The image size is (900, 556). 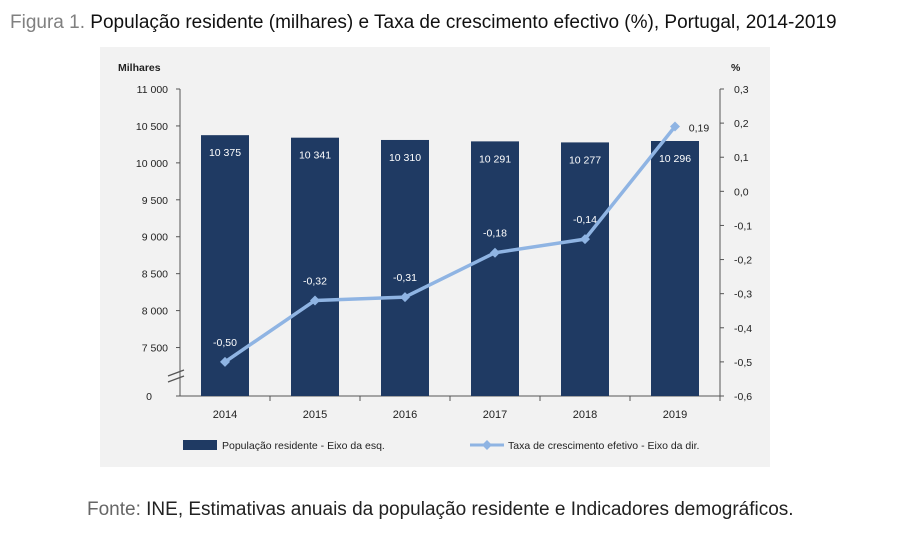 What do you see at coordinates (741, 192) in the screenshot?
I see `right-tick-label: 0,0` at bounding box center [741, 192].